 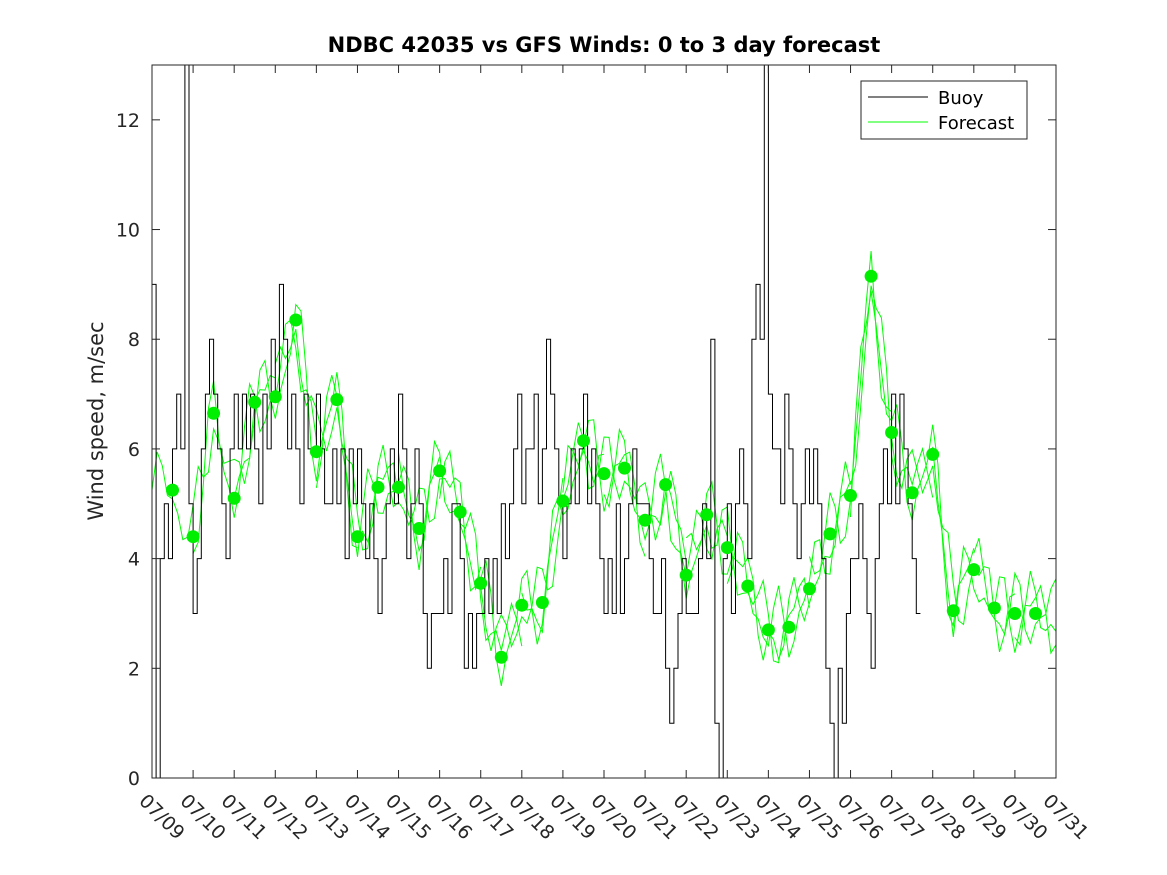 What do you see at coordinates (128, 121) in the screenshot?
I see `y-tick-label: 12` at bounding box center [128, 121].